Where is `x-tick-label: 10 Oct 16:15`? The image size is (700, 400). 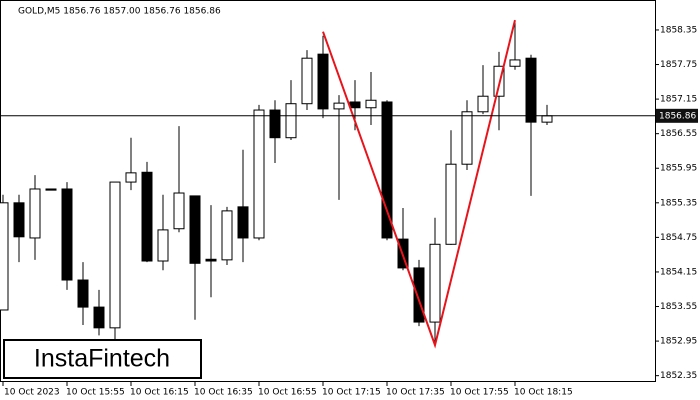
x-tick-label: 10 Oct 16:15 is located at coordinates (159, 393).